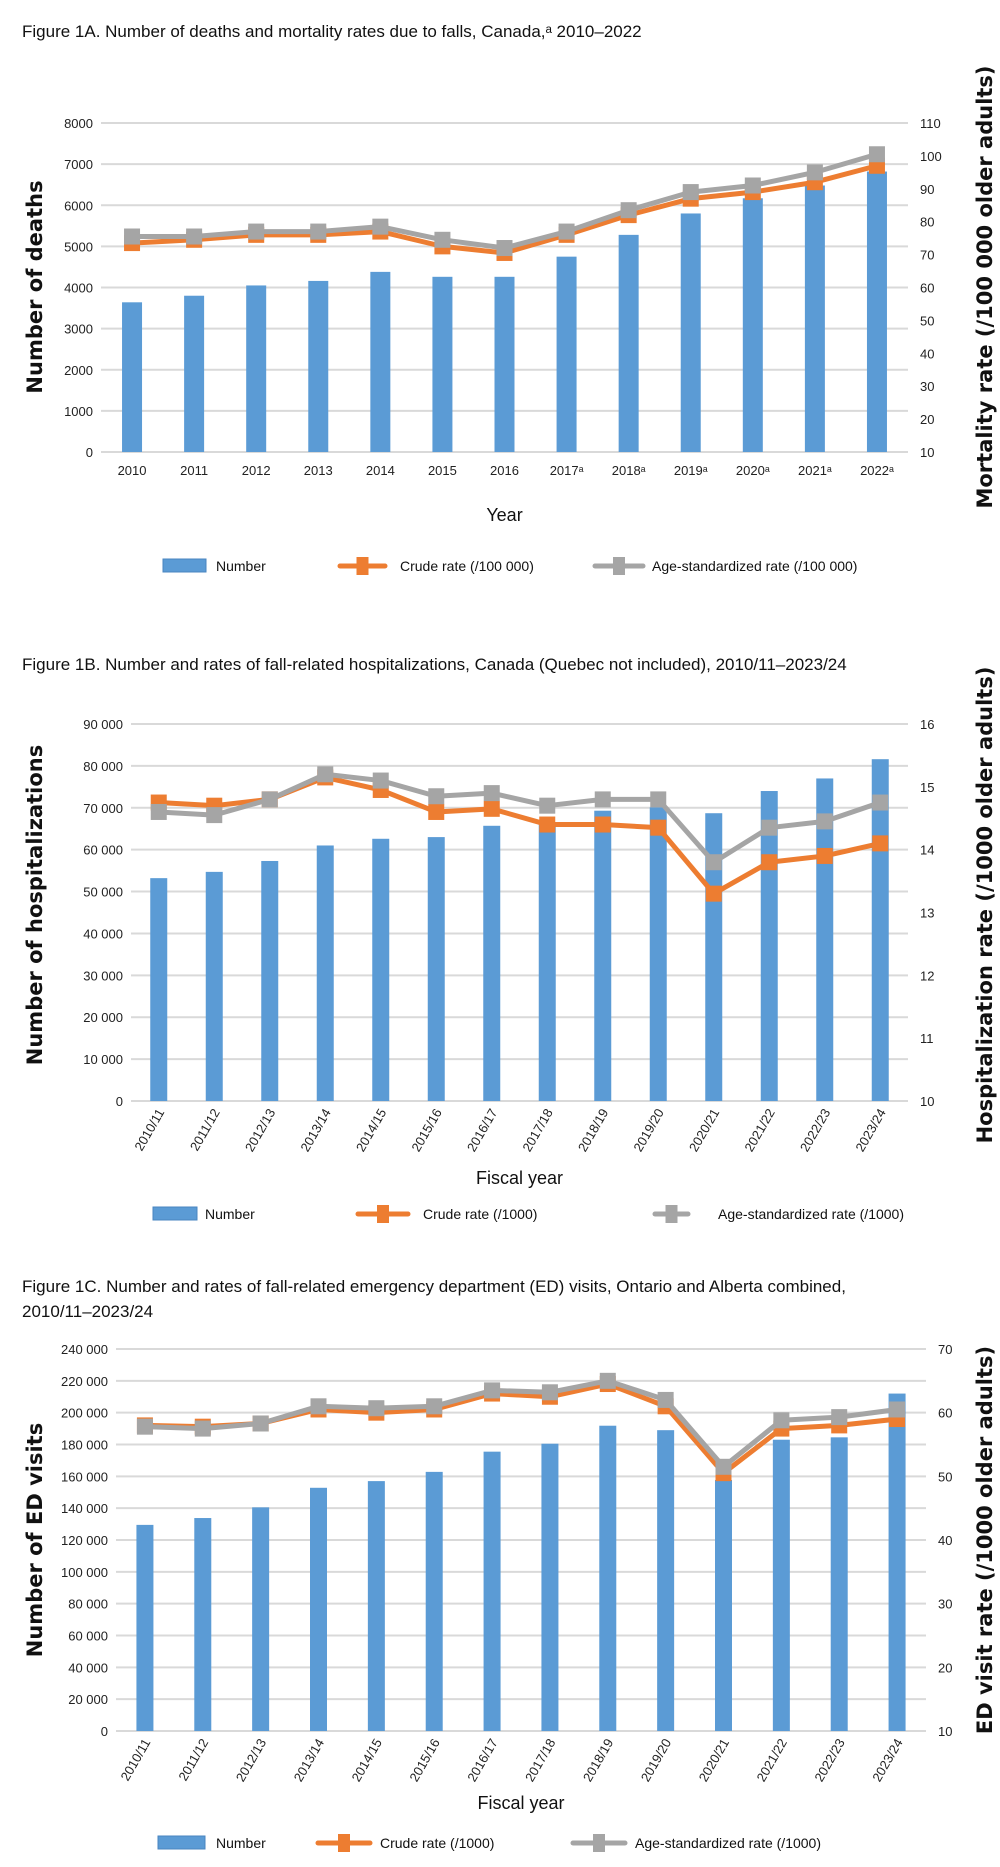 The width and height of the screenshot is (1000, 1867). What do you see at coordinates (927, 787) in the screenshot?
I see `y2-tick-label: 15` at bounding box center [927, 787].